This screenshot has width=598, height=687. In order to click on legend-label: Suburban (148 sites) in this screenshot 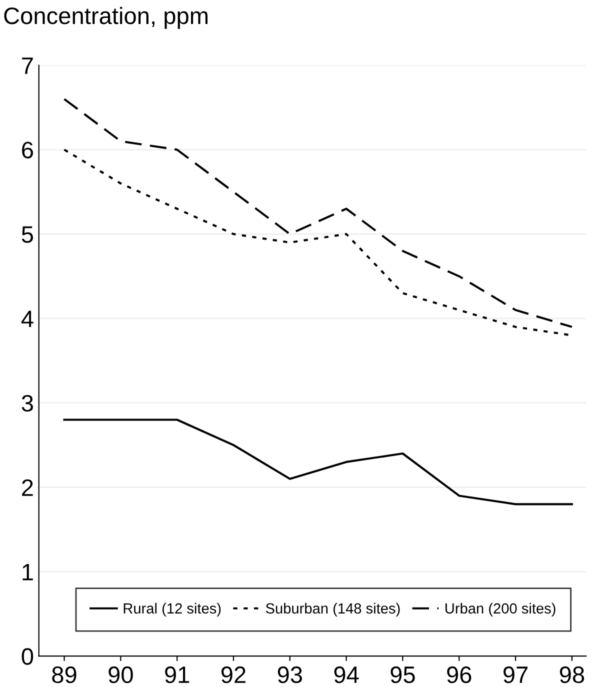, I will do `click(333, 609)`.